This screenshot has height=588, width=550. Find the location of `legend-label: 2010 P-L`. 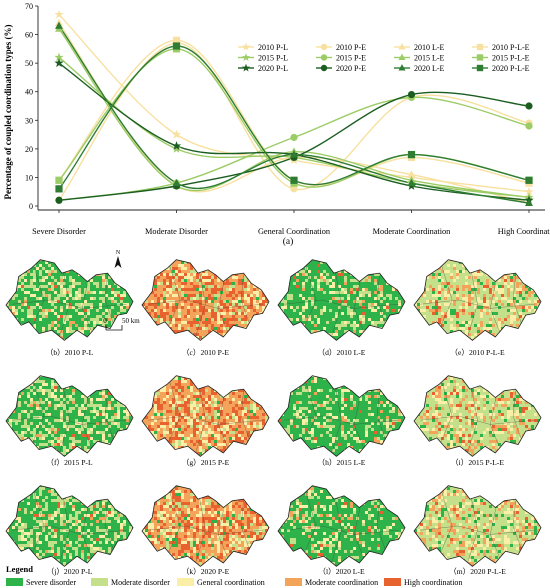

legend-label: 2010 P-L is located at coordinates (273, 47).